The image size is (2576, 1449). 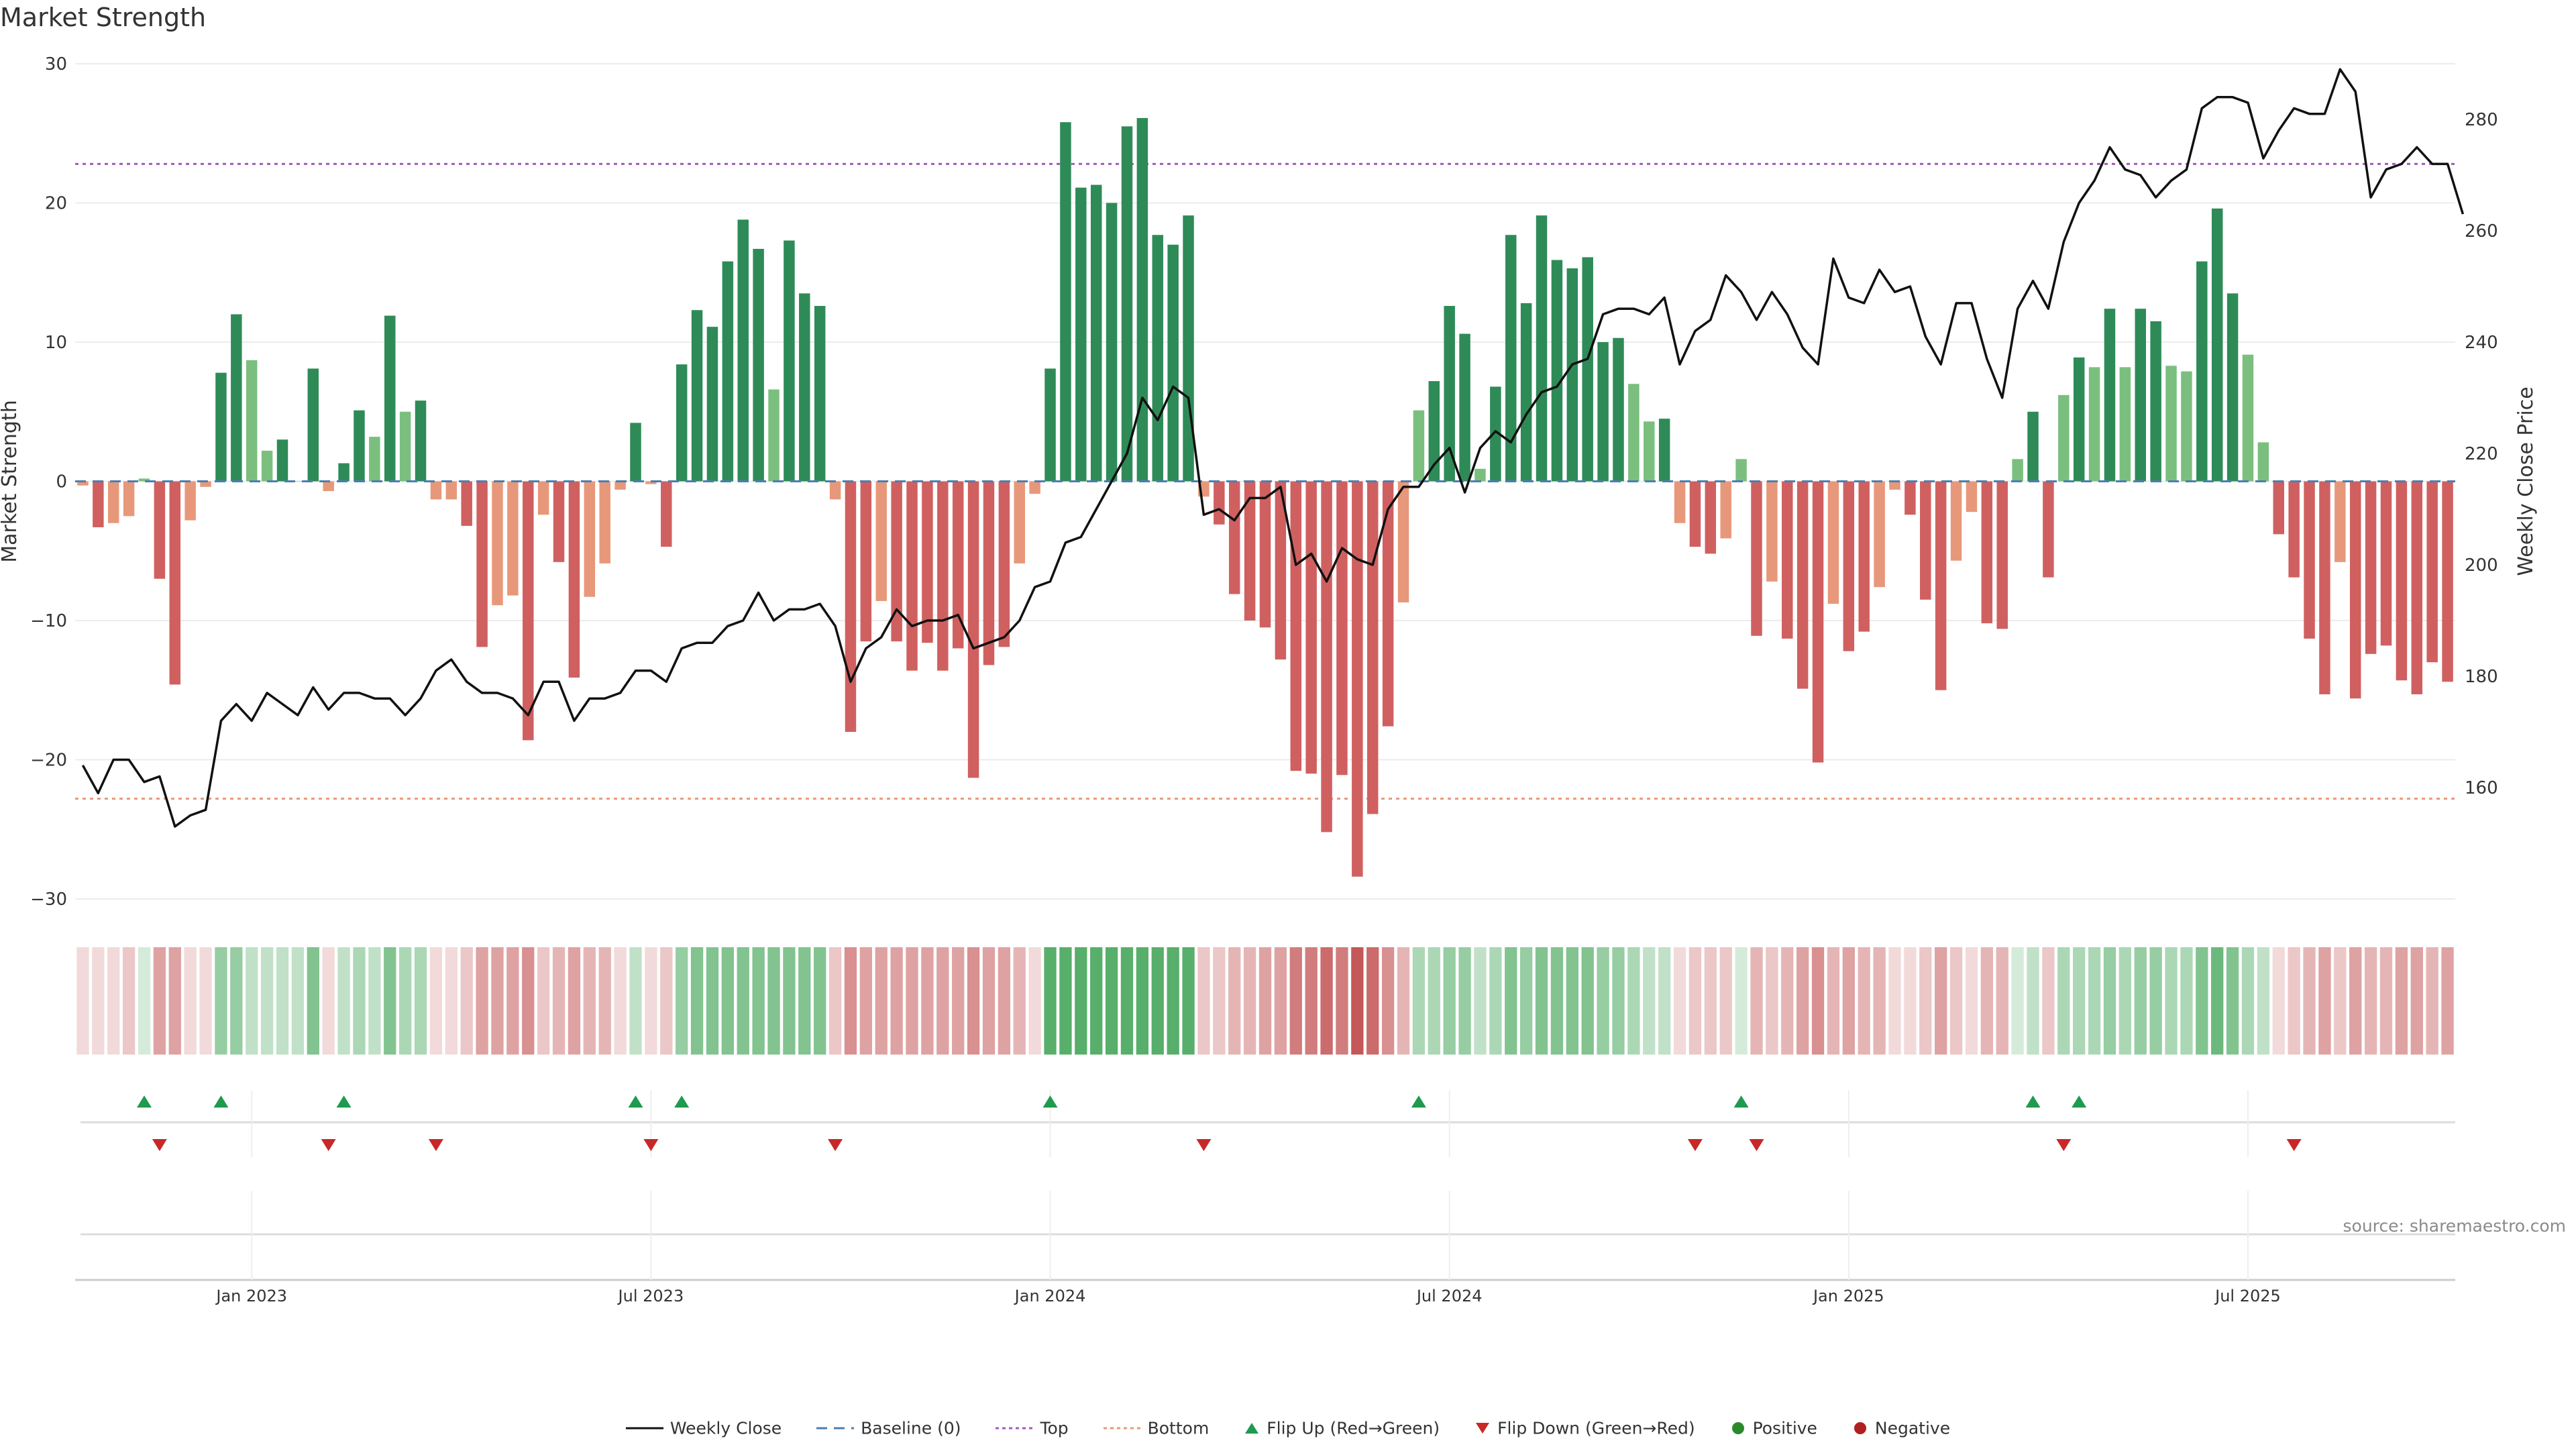 I want to click on legend-item-flip-up: Flip Up (Red→Green), so click(x=1342, y=1427).